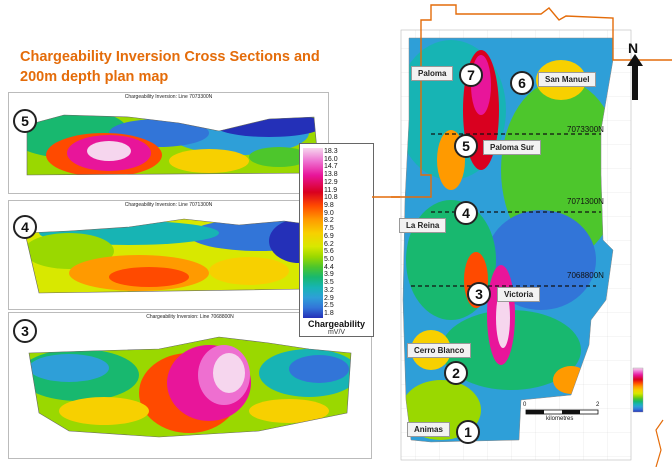 The width and height of the screenshot is (672, 467). I want to click on cross-section-title: Chargeability Inversion: Line 7068800N, so click(190, 317).